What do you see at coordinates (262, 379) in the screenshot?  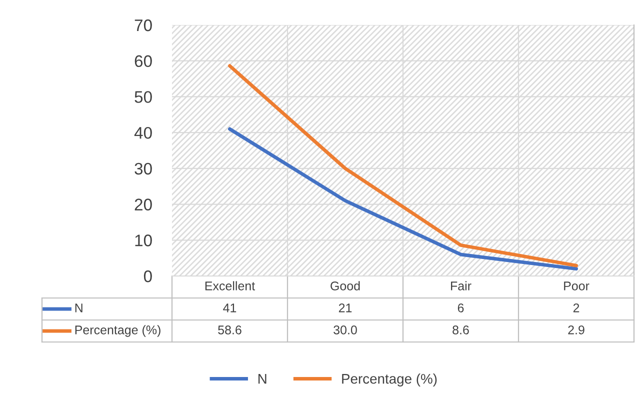 I see `legend-label: N` at bounding box center [262, 379].